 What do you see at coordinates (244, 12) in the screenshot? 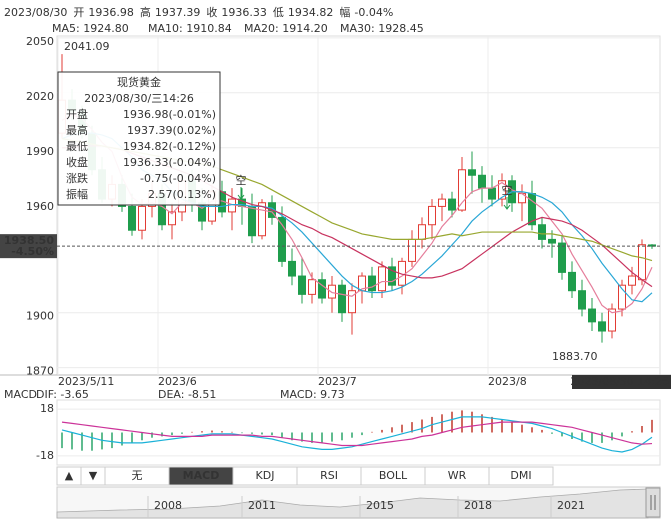
I see `header-value: 1936.33` at bounding box center [244, 12].